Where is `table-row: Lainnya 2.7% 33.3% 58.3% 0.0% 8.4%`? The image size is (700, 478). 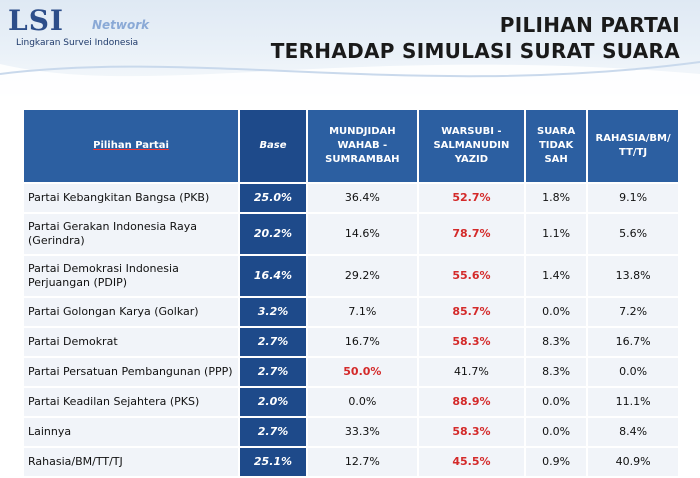 table-row: Lainnya 2.7% 33.3% 58.3% 0.0% 8.4% is located at coordinates (351, 432).